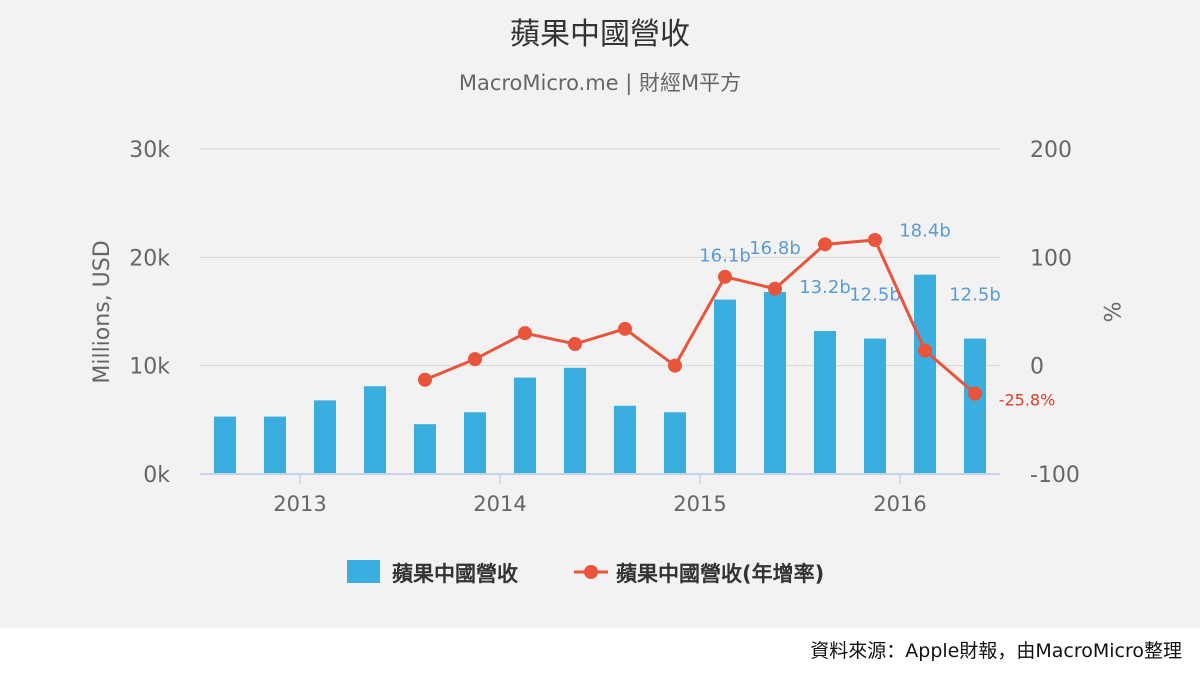 This screenshot has height=674, width=1200. I want to click on chart-subtitle: MacroMicro.me | 財經M平方, so click(600, 83).